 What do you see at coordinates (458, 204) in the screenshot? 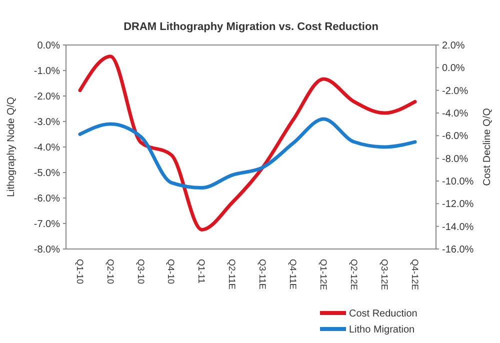
I see `y2-tick-label: -12.0%` at bounding box center [458, 204].